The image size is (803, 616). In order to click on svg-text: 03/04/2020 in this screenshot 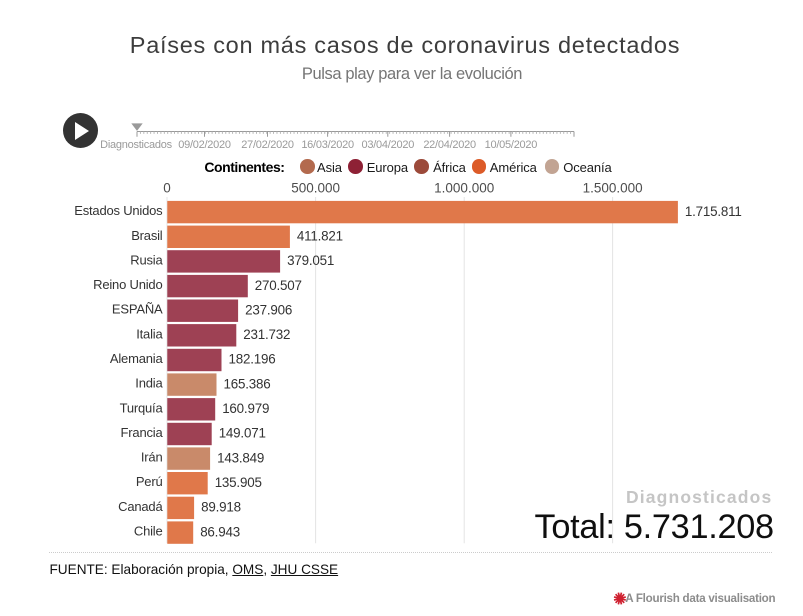, I will do `click(388, 145)`.